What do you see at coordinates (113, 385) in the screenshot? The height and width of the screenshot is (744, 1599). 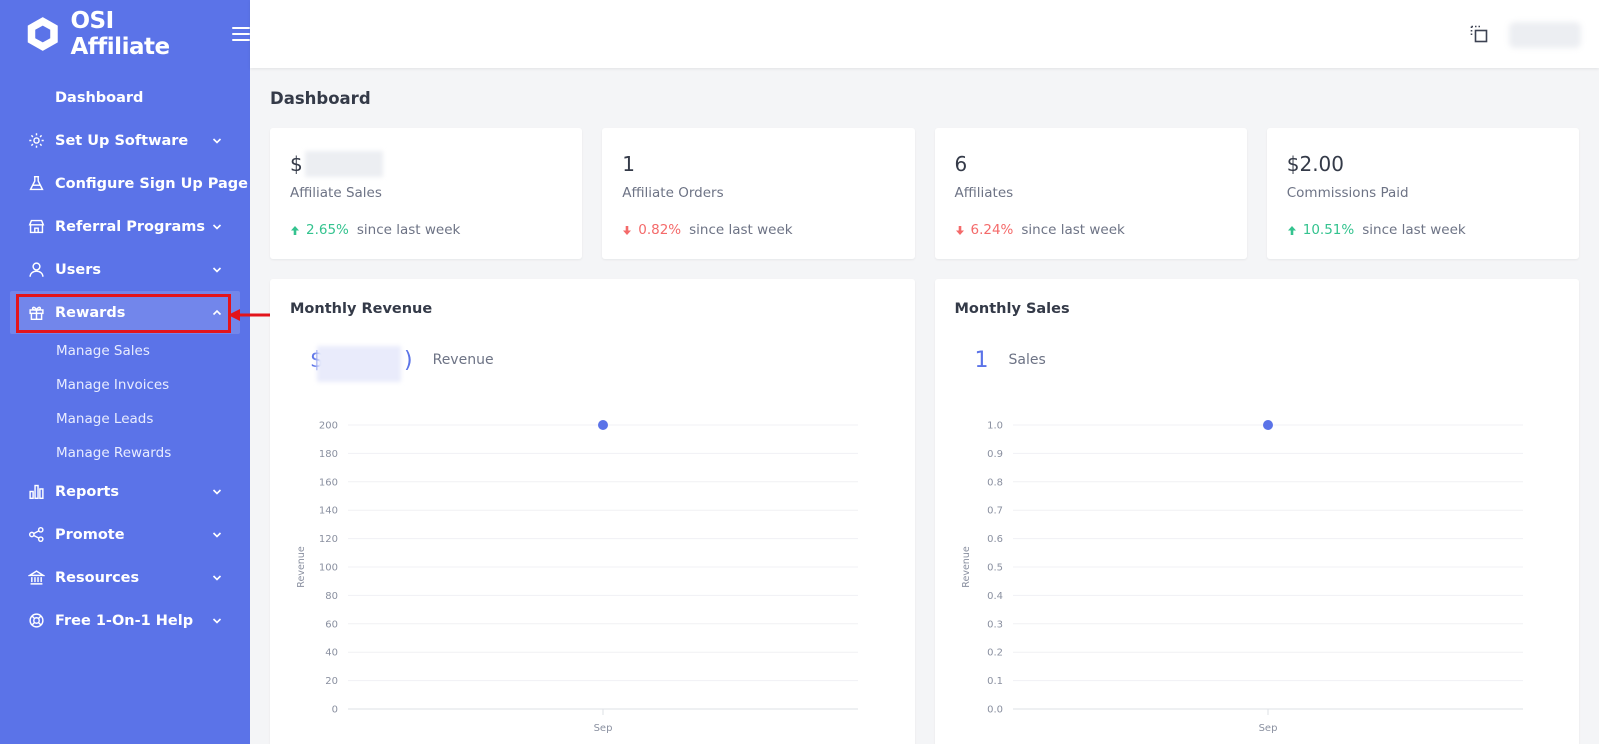 I see `submenu-item-manage-invoices: Manage Invoices` at bounding box center [113, 385].